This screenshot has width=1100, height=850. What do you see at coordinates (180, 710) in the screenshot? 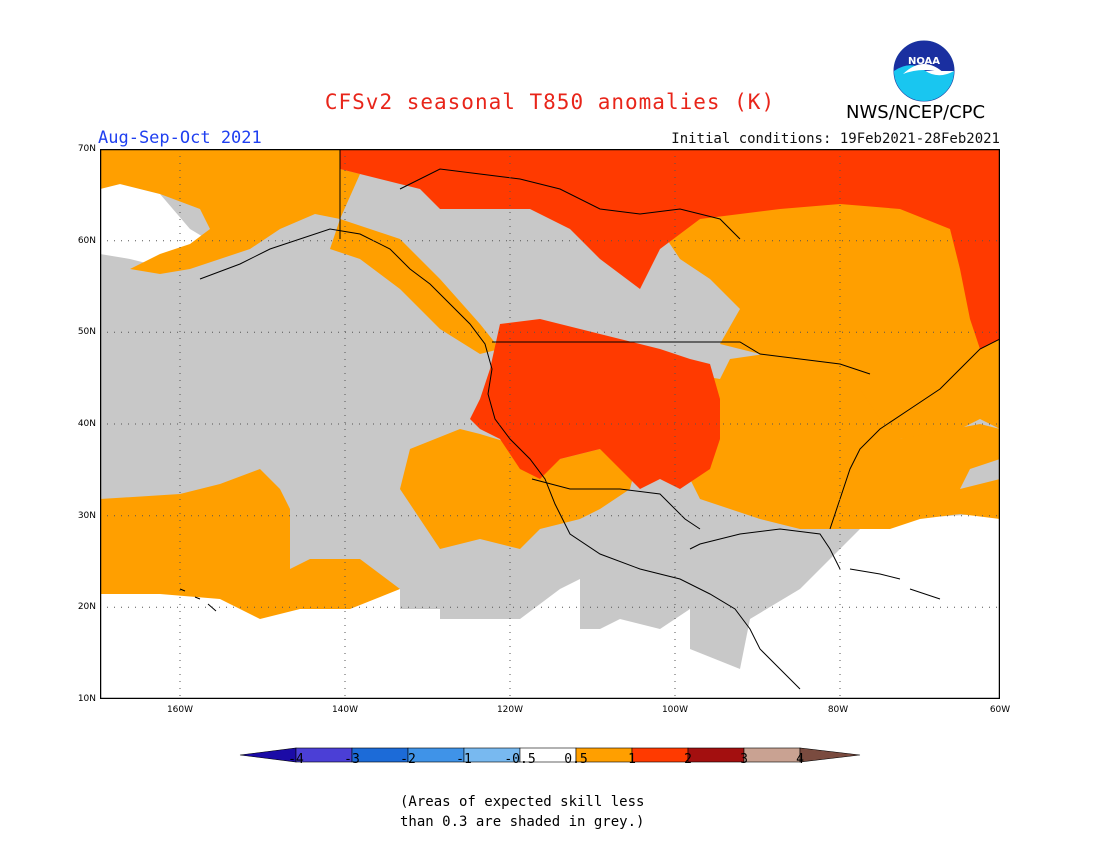
I see `lon-label-160w: 160W` at bounding box center [180, 710].